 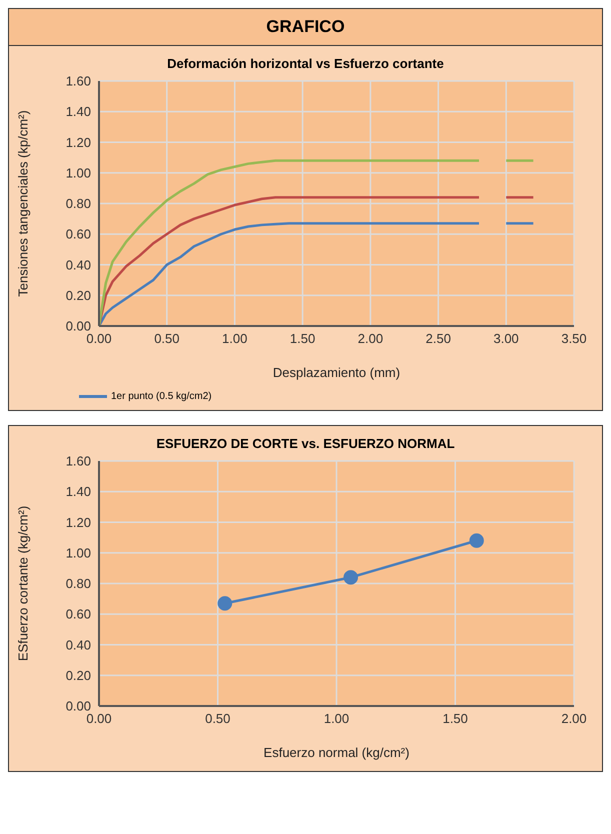 What do you see at coordinates (337, 752) in the screenshot?
I see `x-axis-title: Esfuerzo normal (kg/cm²)` at bounding box center [337, 752].